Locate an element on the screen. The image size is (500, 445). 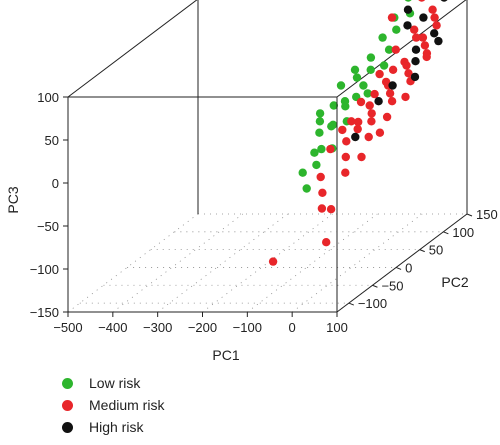
legend-label-low-risk: Low risk is located at coordinates (115, 383).